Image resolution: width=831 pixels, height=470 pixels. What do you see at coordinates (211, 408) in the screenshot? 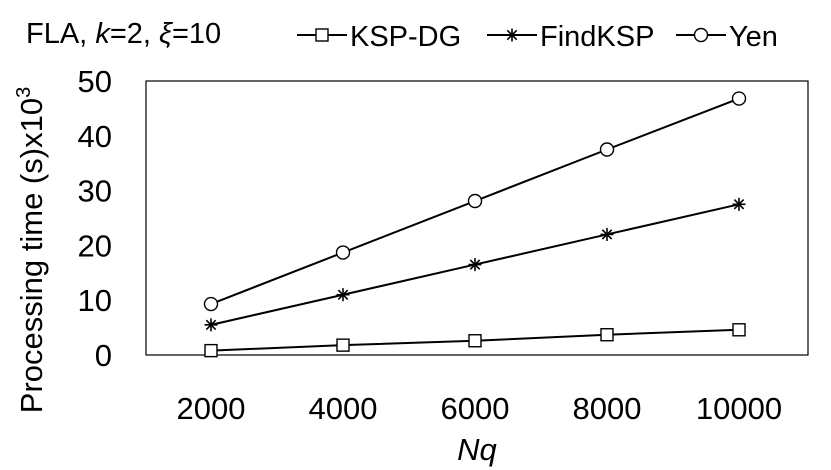
I see `x-tick-label: 2000` at bounding box center [211, 408].